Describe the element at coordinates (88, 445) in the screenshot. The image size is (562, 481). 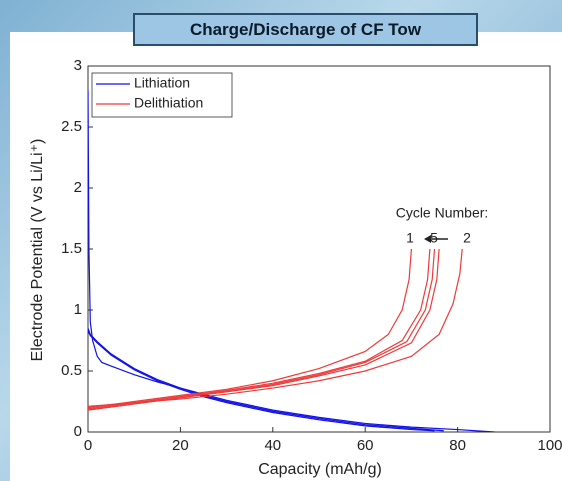
I see `x-tick-label: 0` at that location.